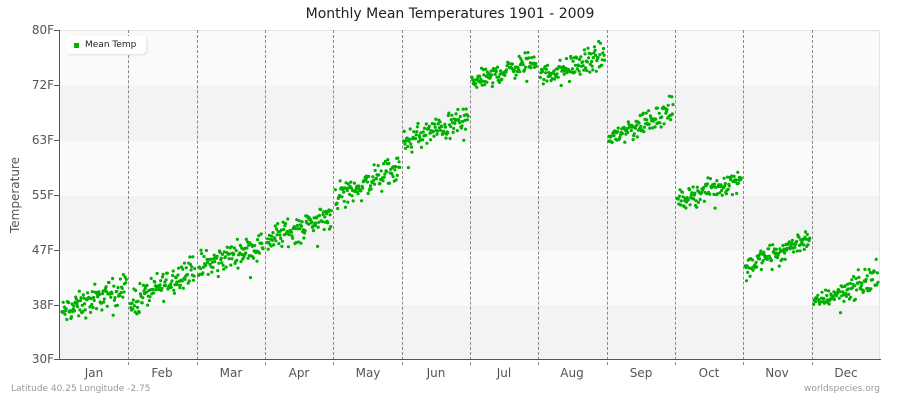 The width and height of the screenshot is (900, 400). Describe the element at coordinates (846, 373) in the screenshot. I see `x-tick-label: Dec` at that location.